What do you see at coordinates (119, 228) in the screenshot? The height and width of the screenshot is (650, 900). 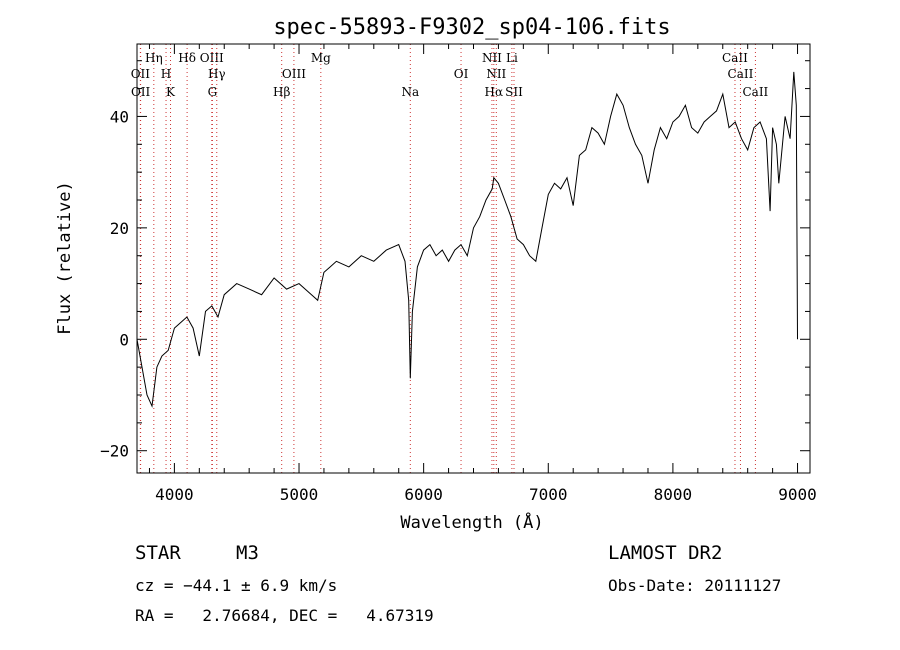 I see `y-tick-label: 20` at bounding box center [119, 228].